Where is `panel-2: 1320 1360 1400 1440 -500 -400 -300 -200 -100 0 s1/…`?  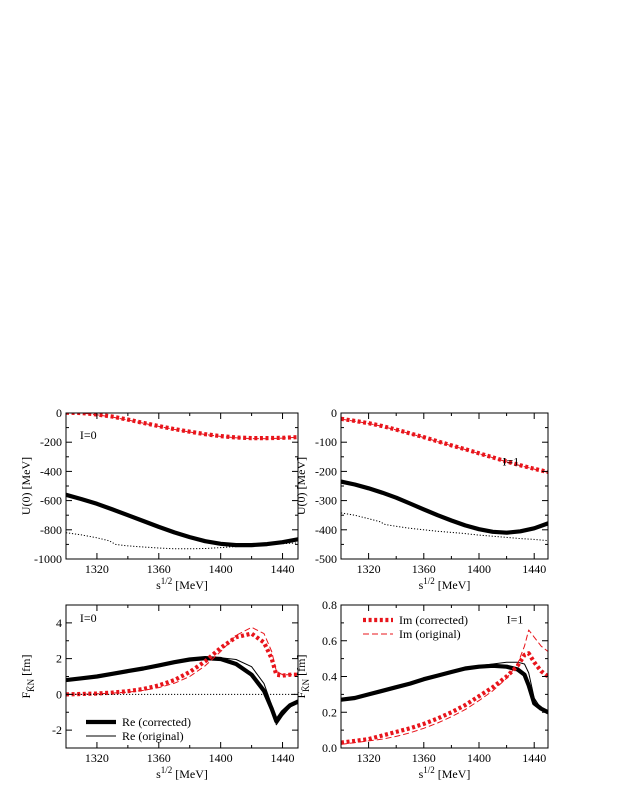
panel-2: 1320 1360 1400 1440 -500 -400 -300 -200 -100 0 s1/… is located at coordinates (421, 499).